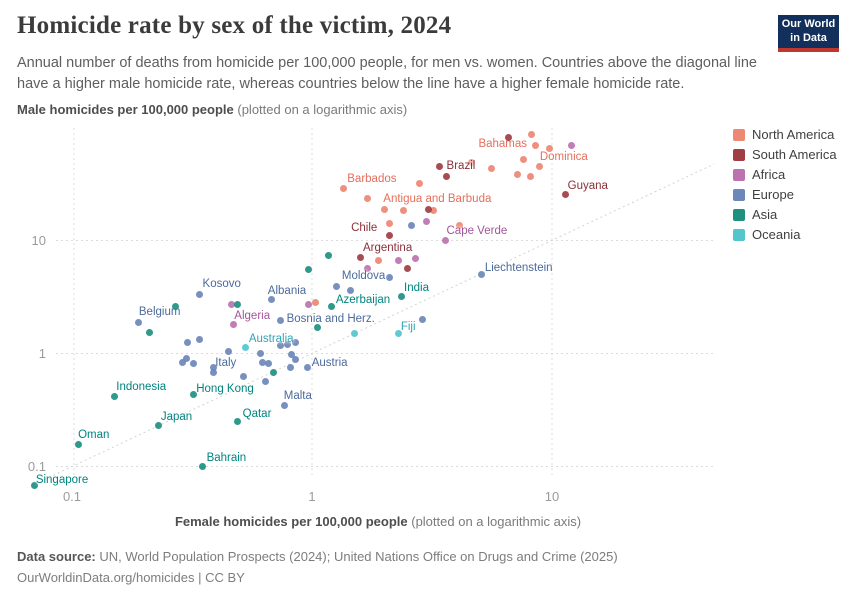  Describe the element at coordinates (332, 306) in the screenshot. I see `data-point-azerbaijan` at that location.